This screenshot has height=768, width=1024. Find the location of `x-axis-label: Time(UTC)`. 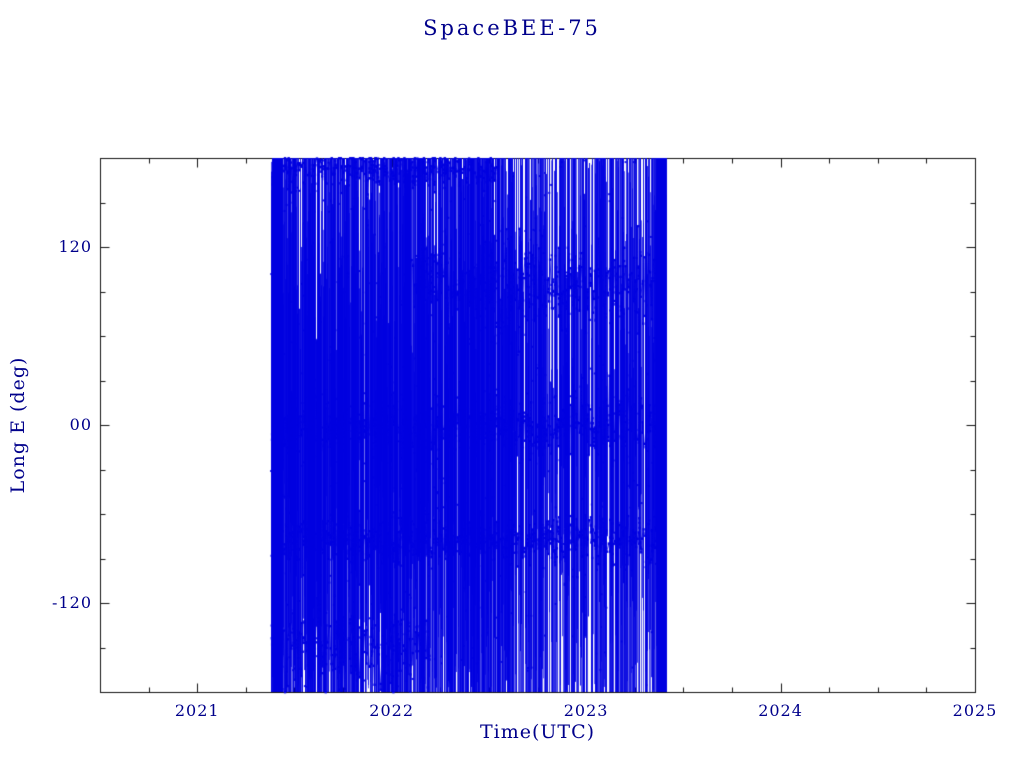

x-axis-label: Time(UTC) is located at coordinates (537, 732).